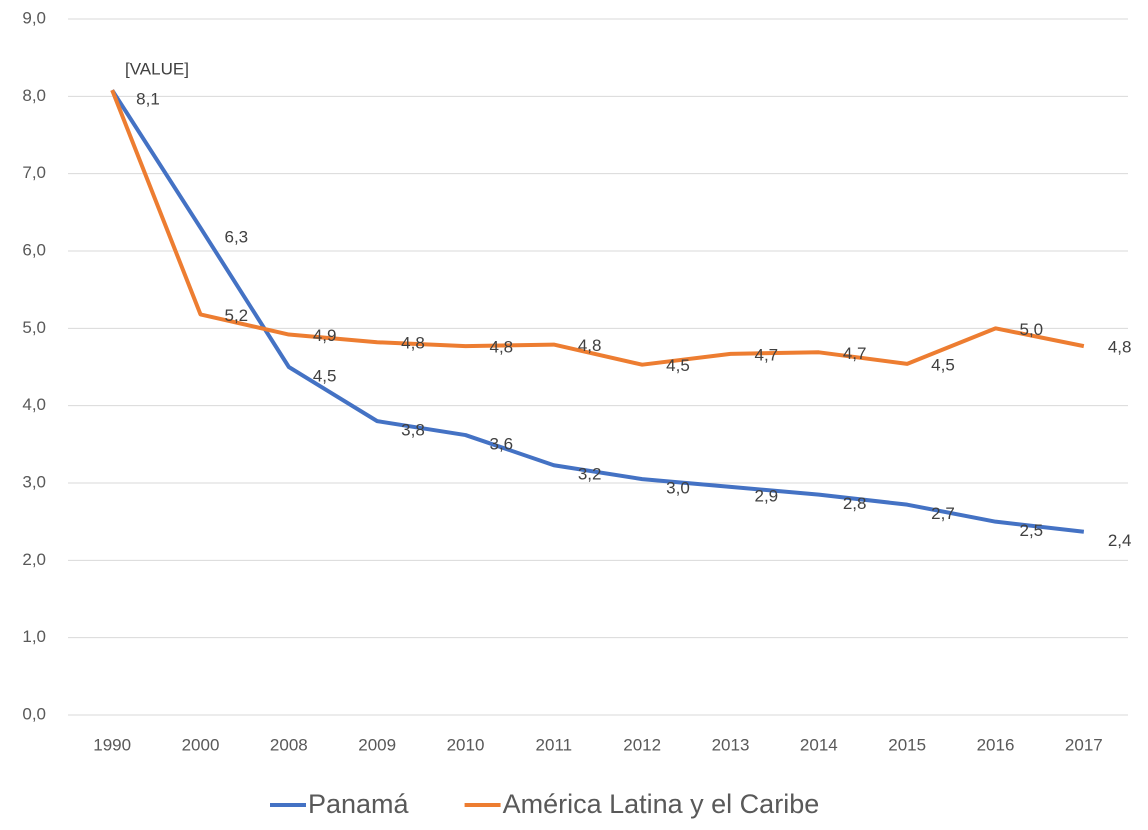  Describe the element at coordinates (661, 804) in the screenshot. I see `legend-label: América Latina y el Caribe` at that location.